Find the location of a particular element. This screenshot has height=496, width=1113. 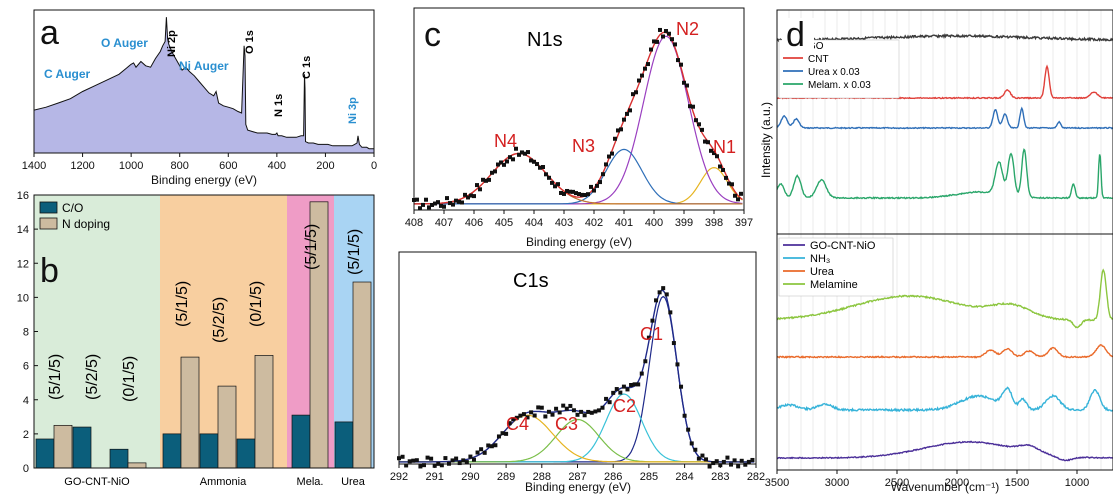

panel-d-ylabel: Intensity (a.u.) is located at coordinates (766, 140).